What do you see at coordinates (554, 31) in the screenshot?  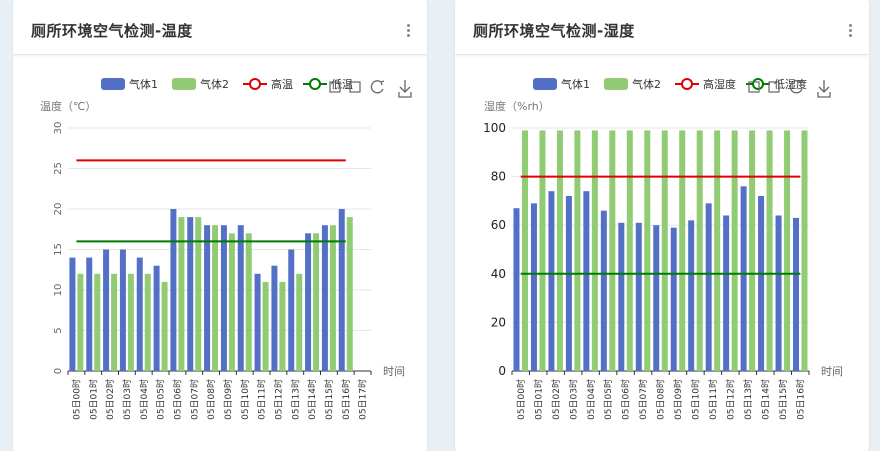 I see `panel-title: 厕所环境空气检测-湿度` at bounding box center [554, 31].